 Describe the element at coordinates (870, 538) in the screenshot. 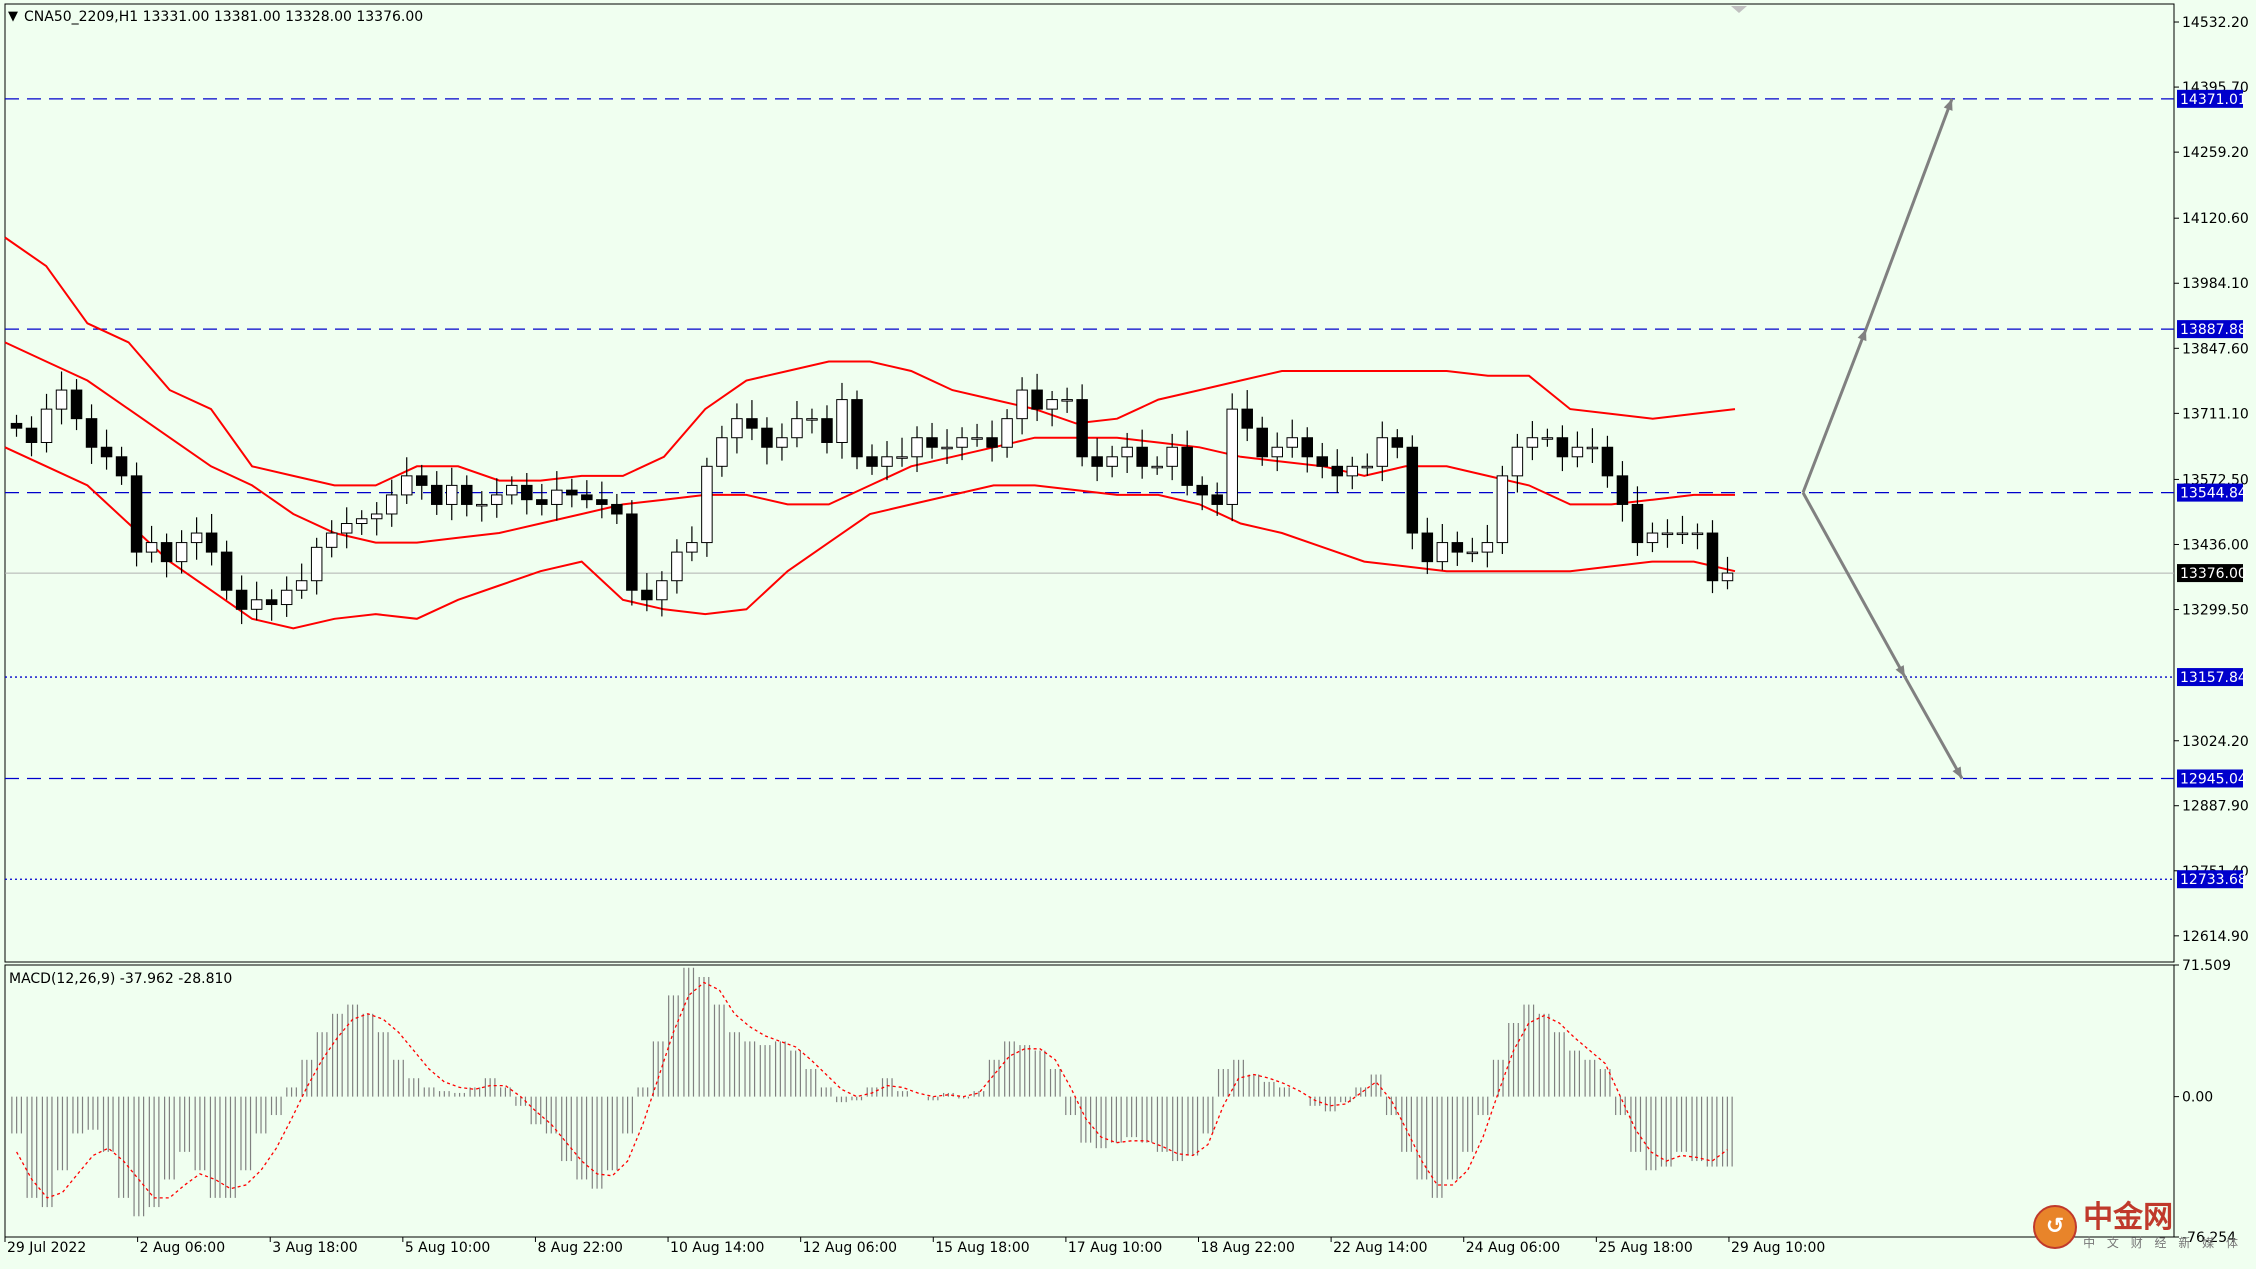

I see `bollinger-lower` at that location.